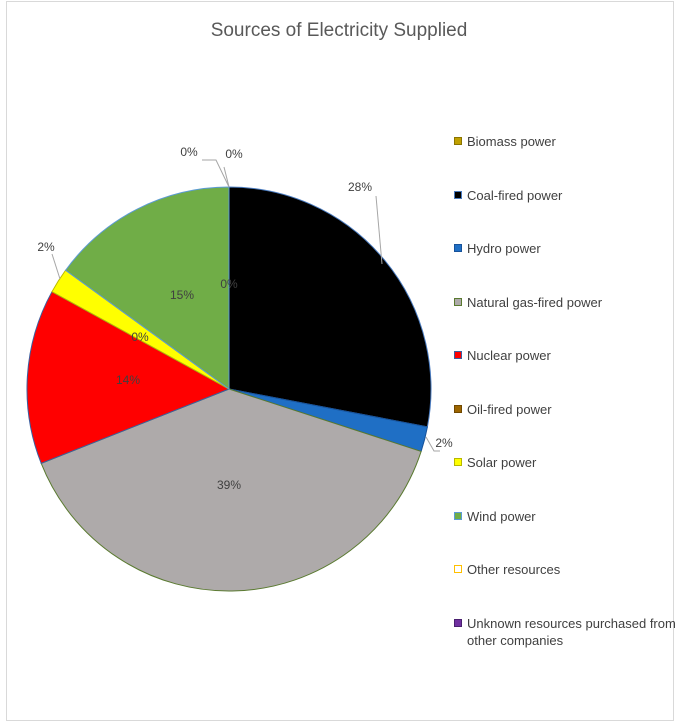 The width and height of the screenshot is (678, 726). I want to click on legend-label: Natural gas-fired power, so click(535, 302).